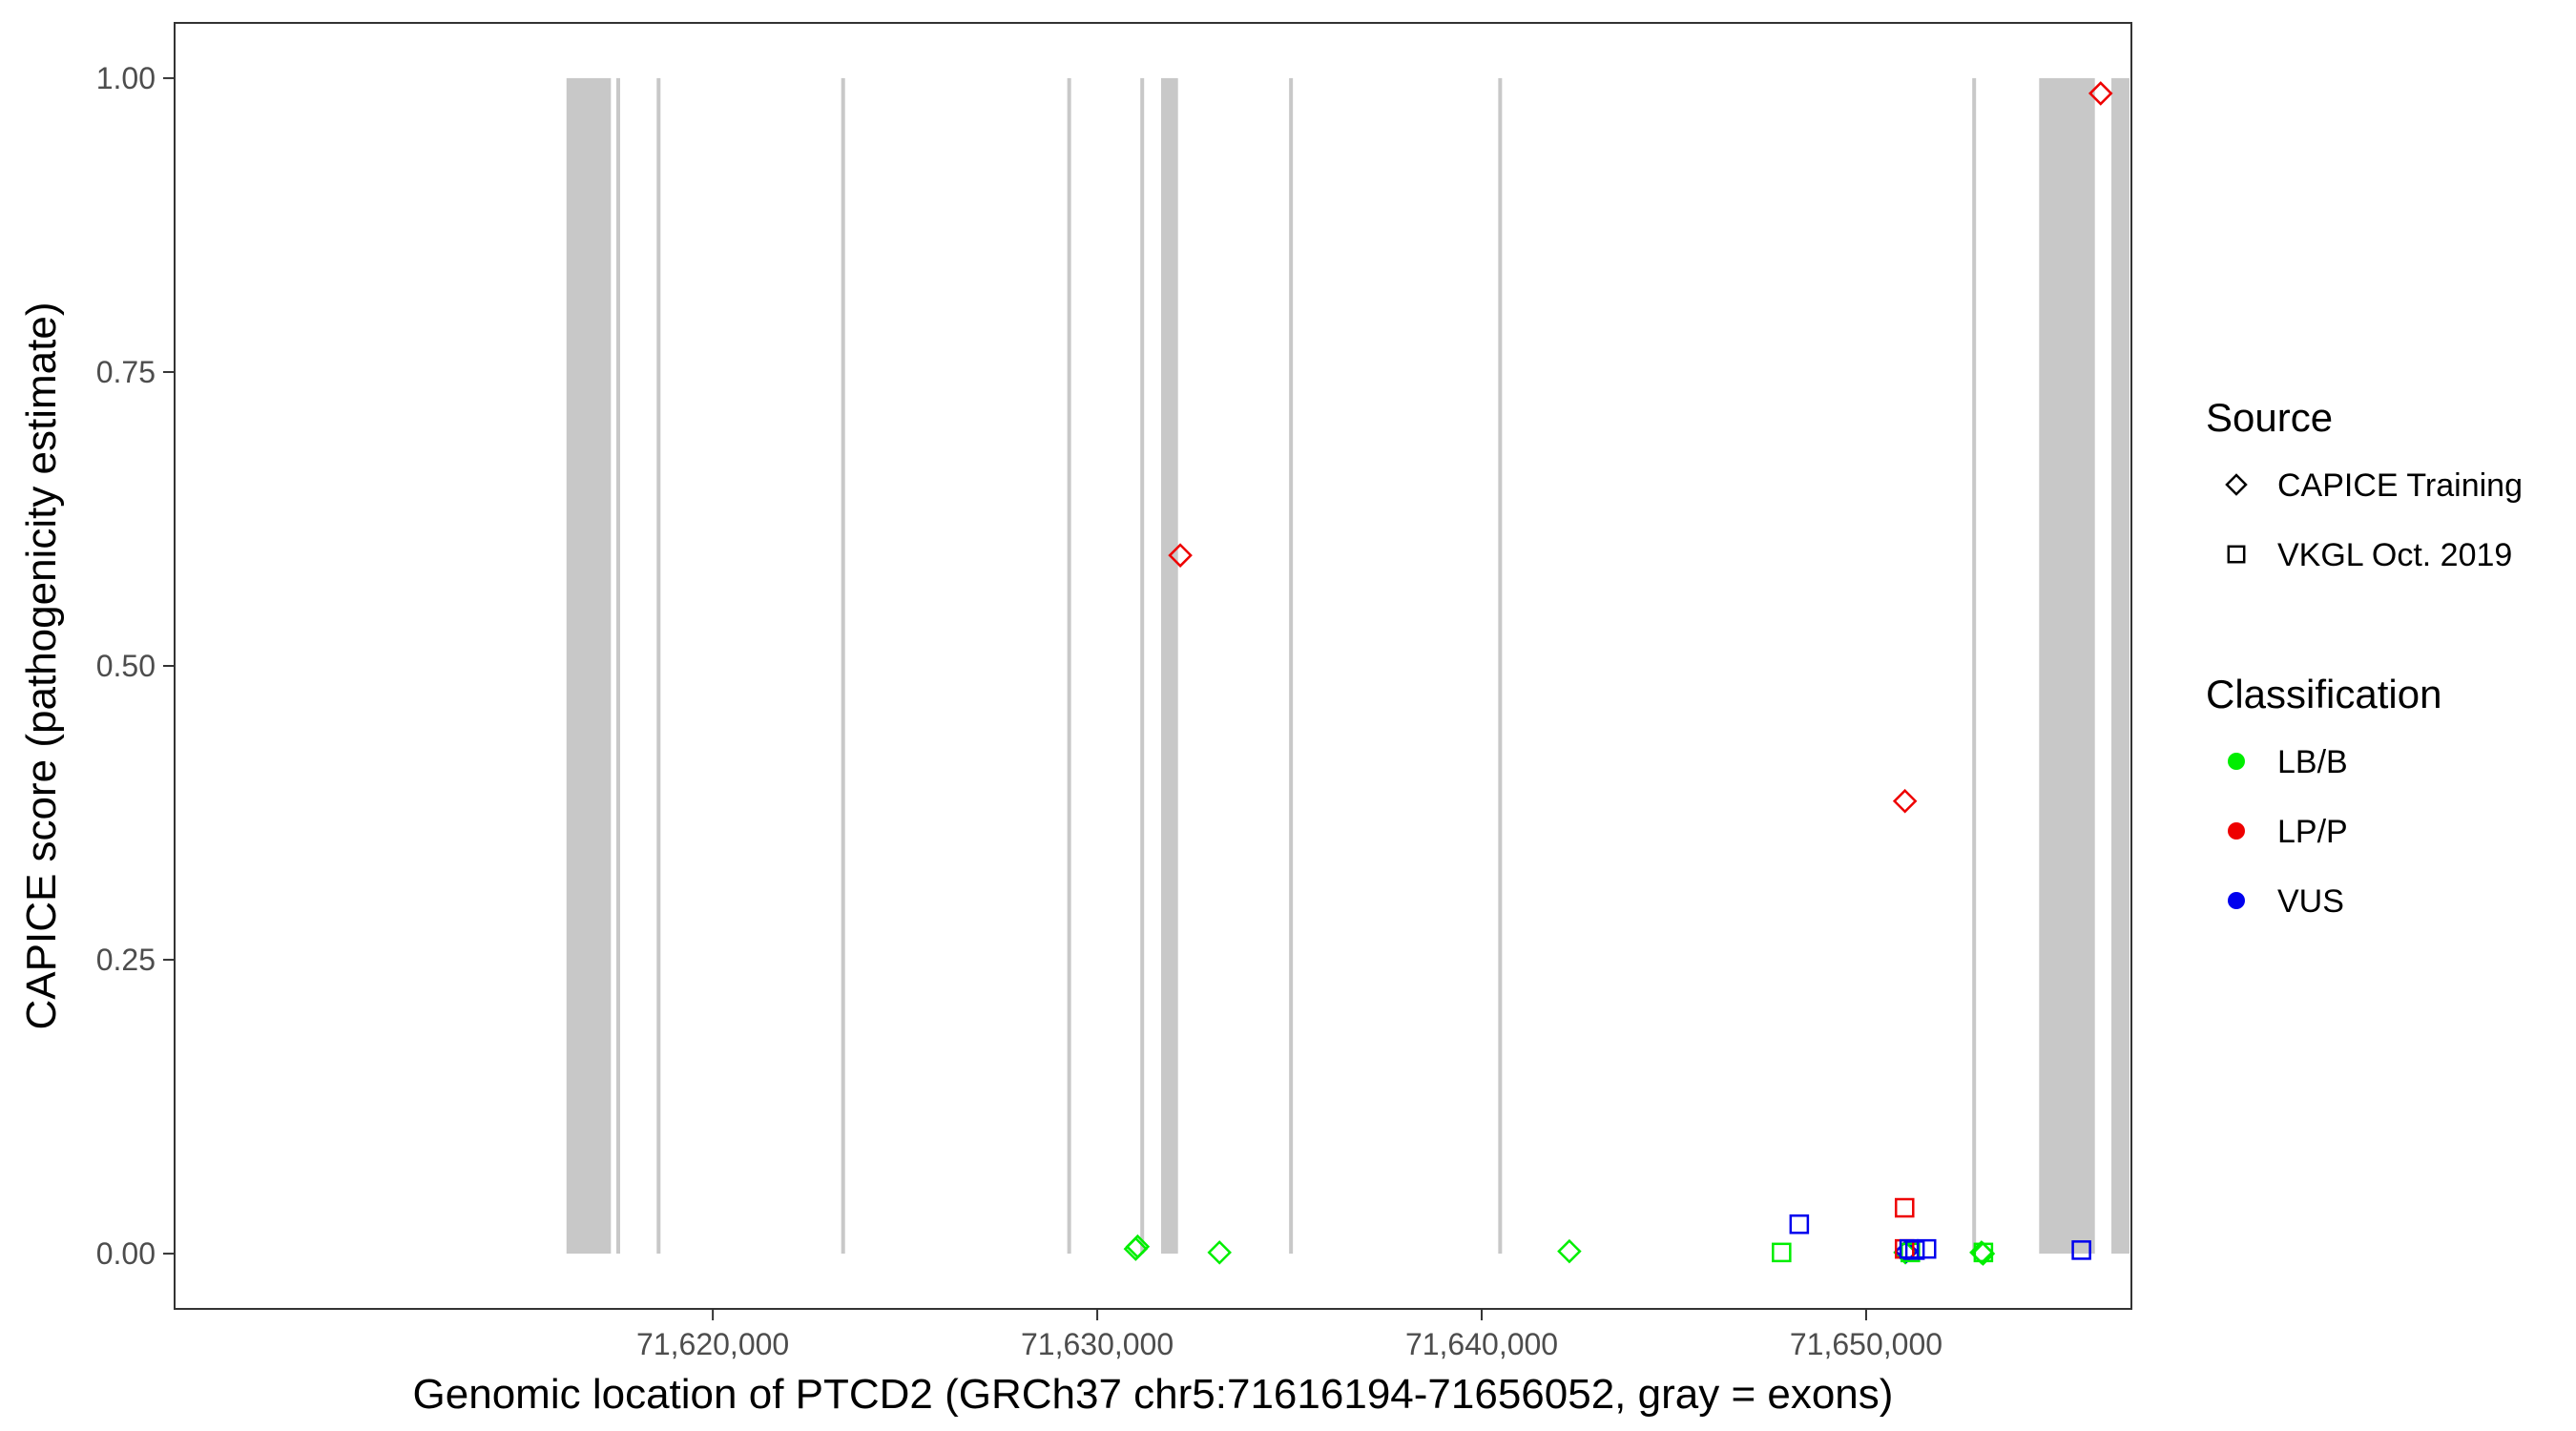 This screenshot has width=2576, height=1431. What do you see at coordinates (2310, 901) in the screenshot?
I see `legend-classification-label: VUS` at bounding box center [2310, 901].